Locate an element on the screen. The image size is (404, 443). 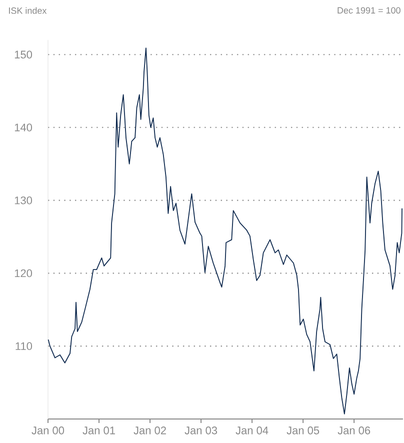
text: Dec 1991 = 100 is located at coordinates (369, 10).